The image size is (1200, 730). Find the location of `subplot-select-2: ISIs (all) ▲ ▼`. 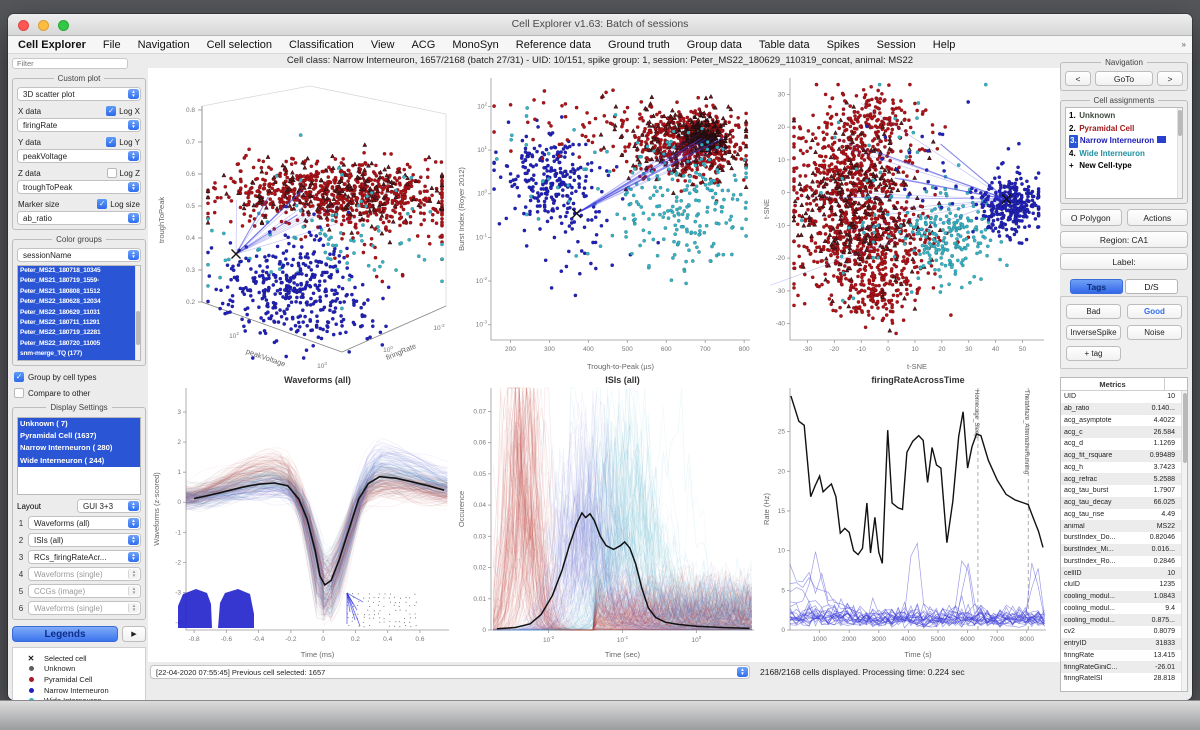

subplot-select-2: ISIs (all) ▲ ▼ is located at coordinates (84, 540).